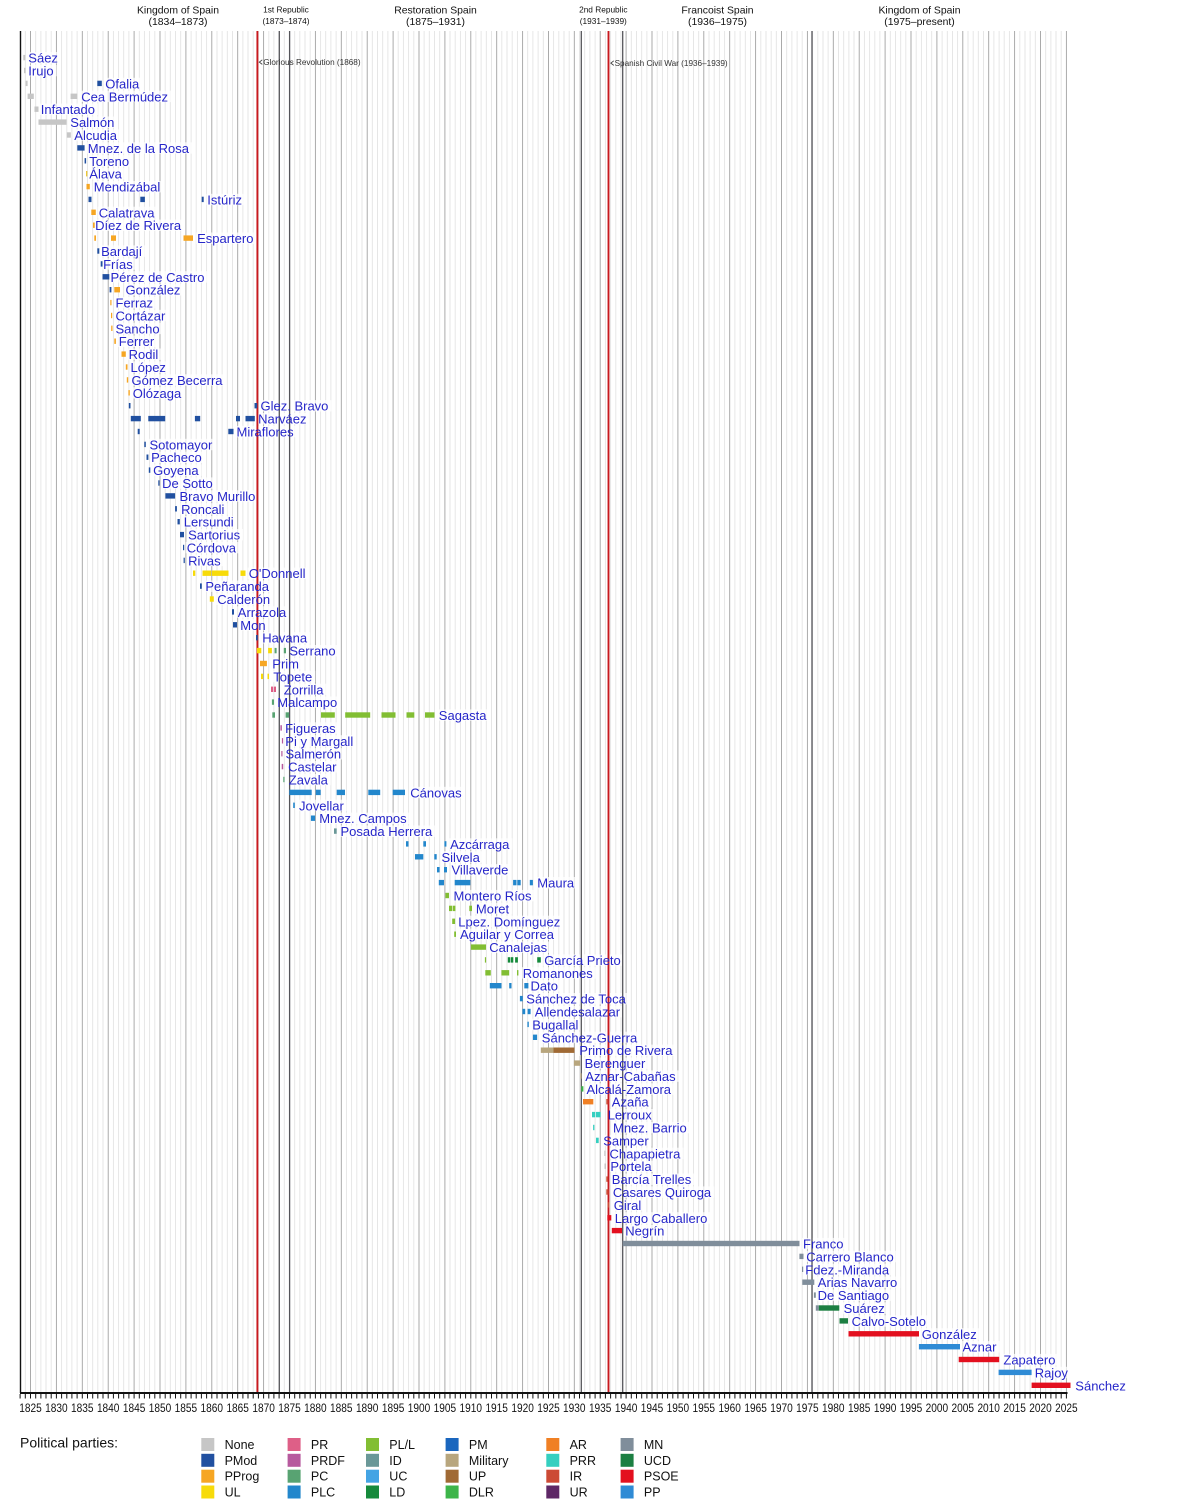  What do you see at coordinates (292, 676) in the screenshot?
I see `svg-text: Topete` at bounding box center [292, 676].